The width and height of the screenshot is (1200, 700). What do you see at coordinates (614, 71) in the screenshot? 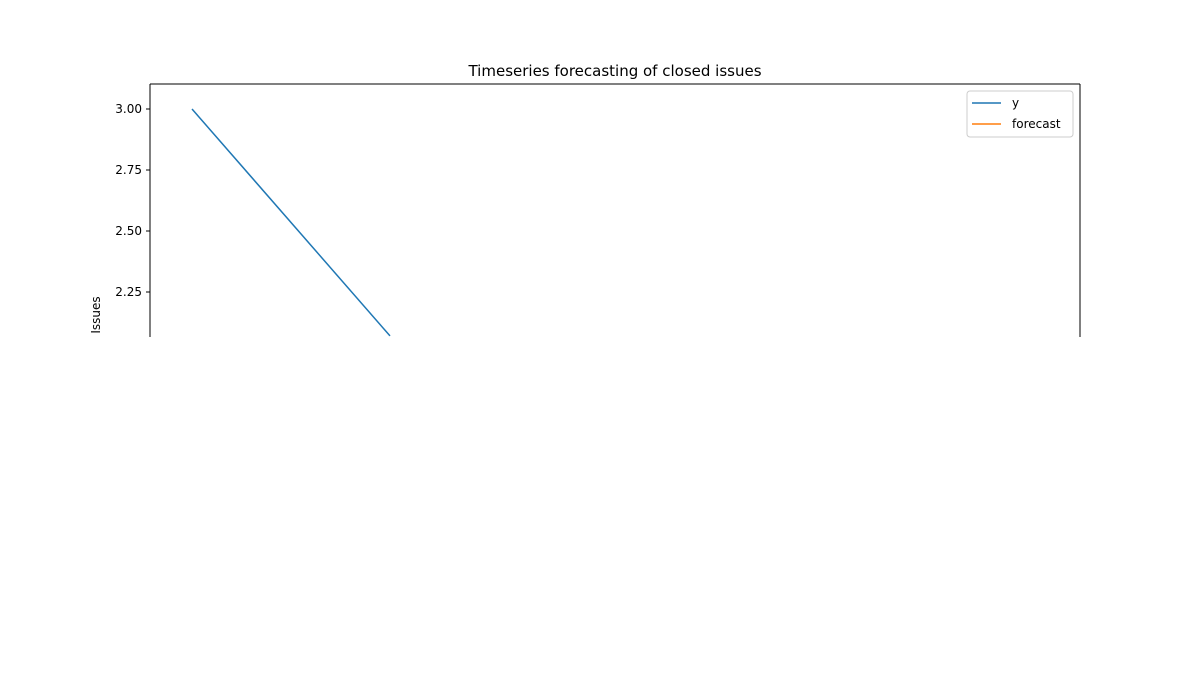
I see `chart-title: Timeseries forecasting of closed issues` at bounding box center [614, 71].